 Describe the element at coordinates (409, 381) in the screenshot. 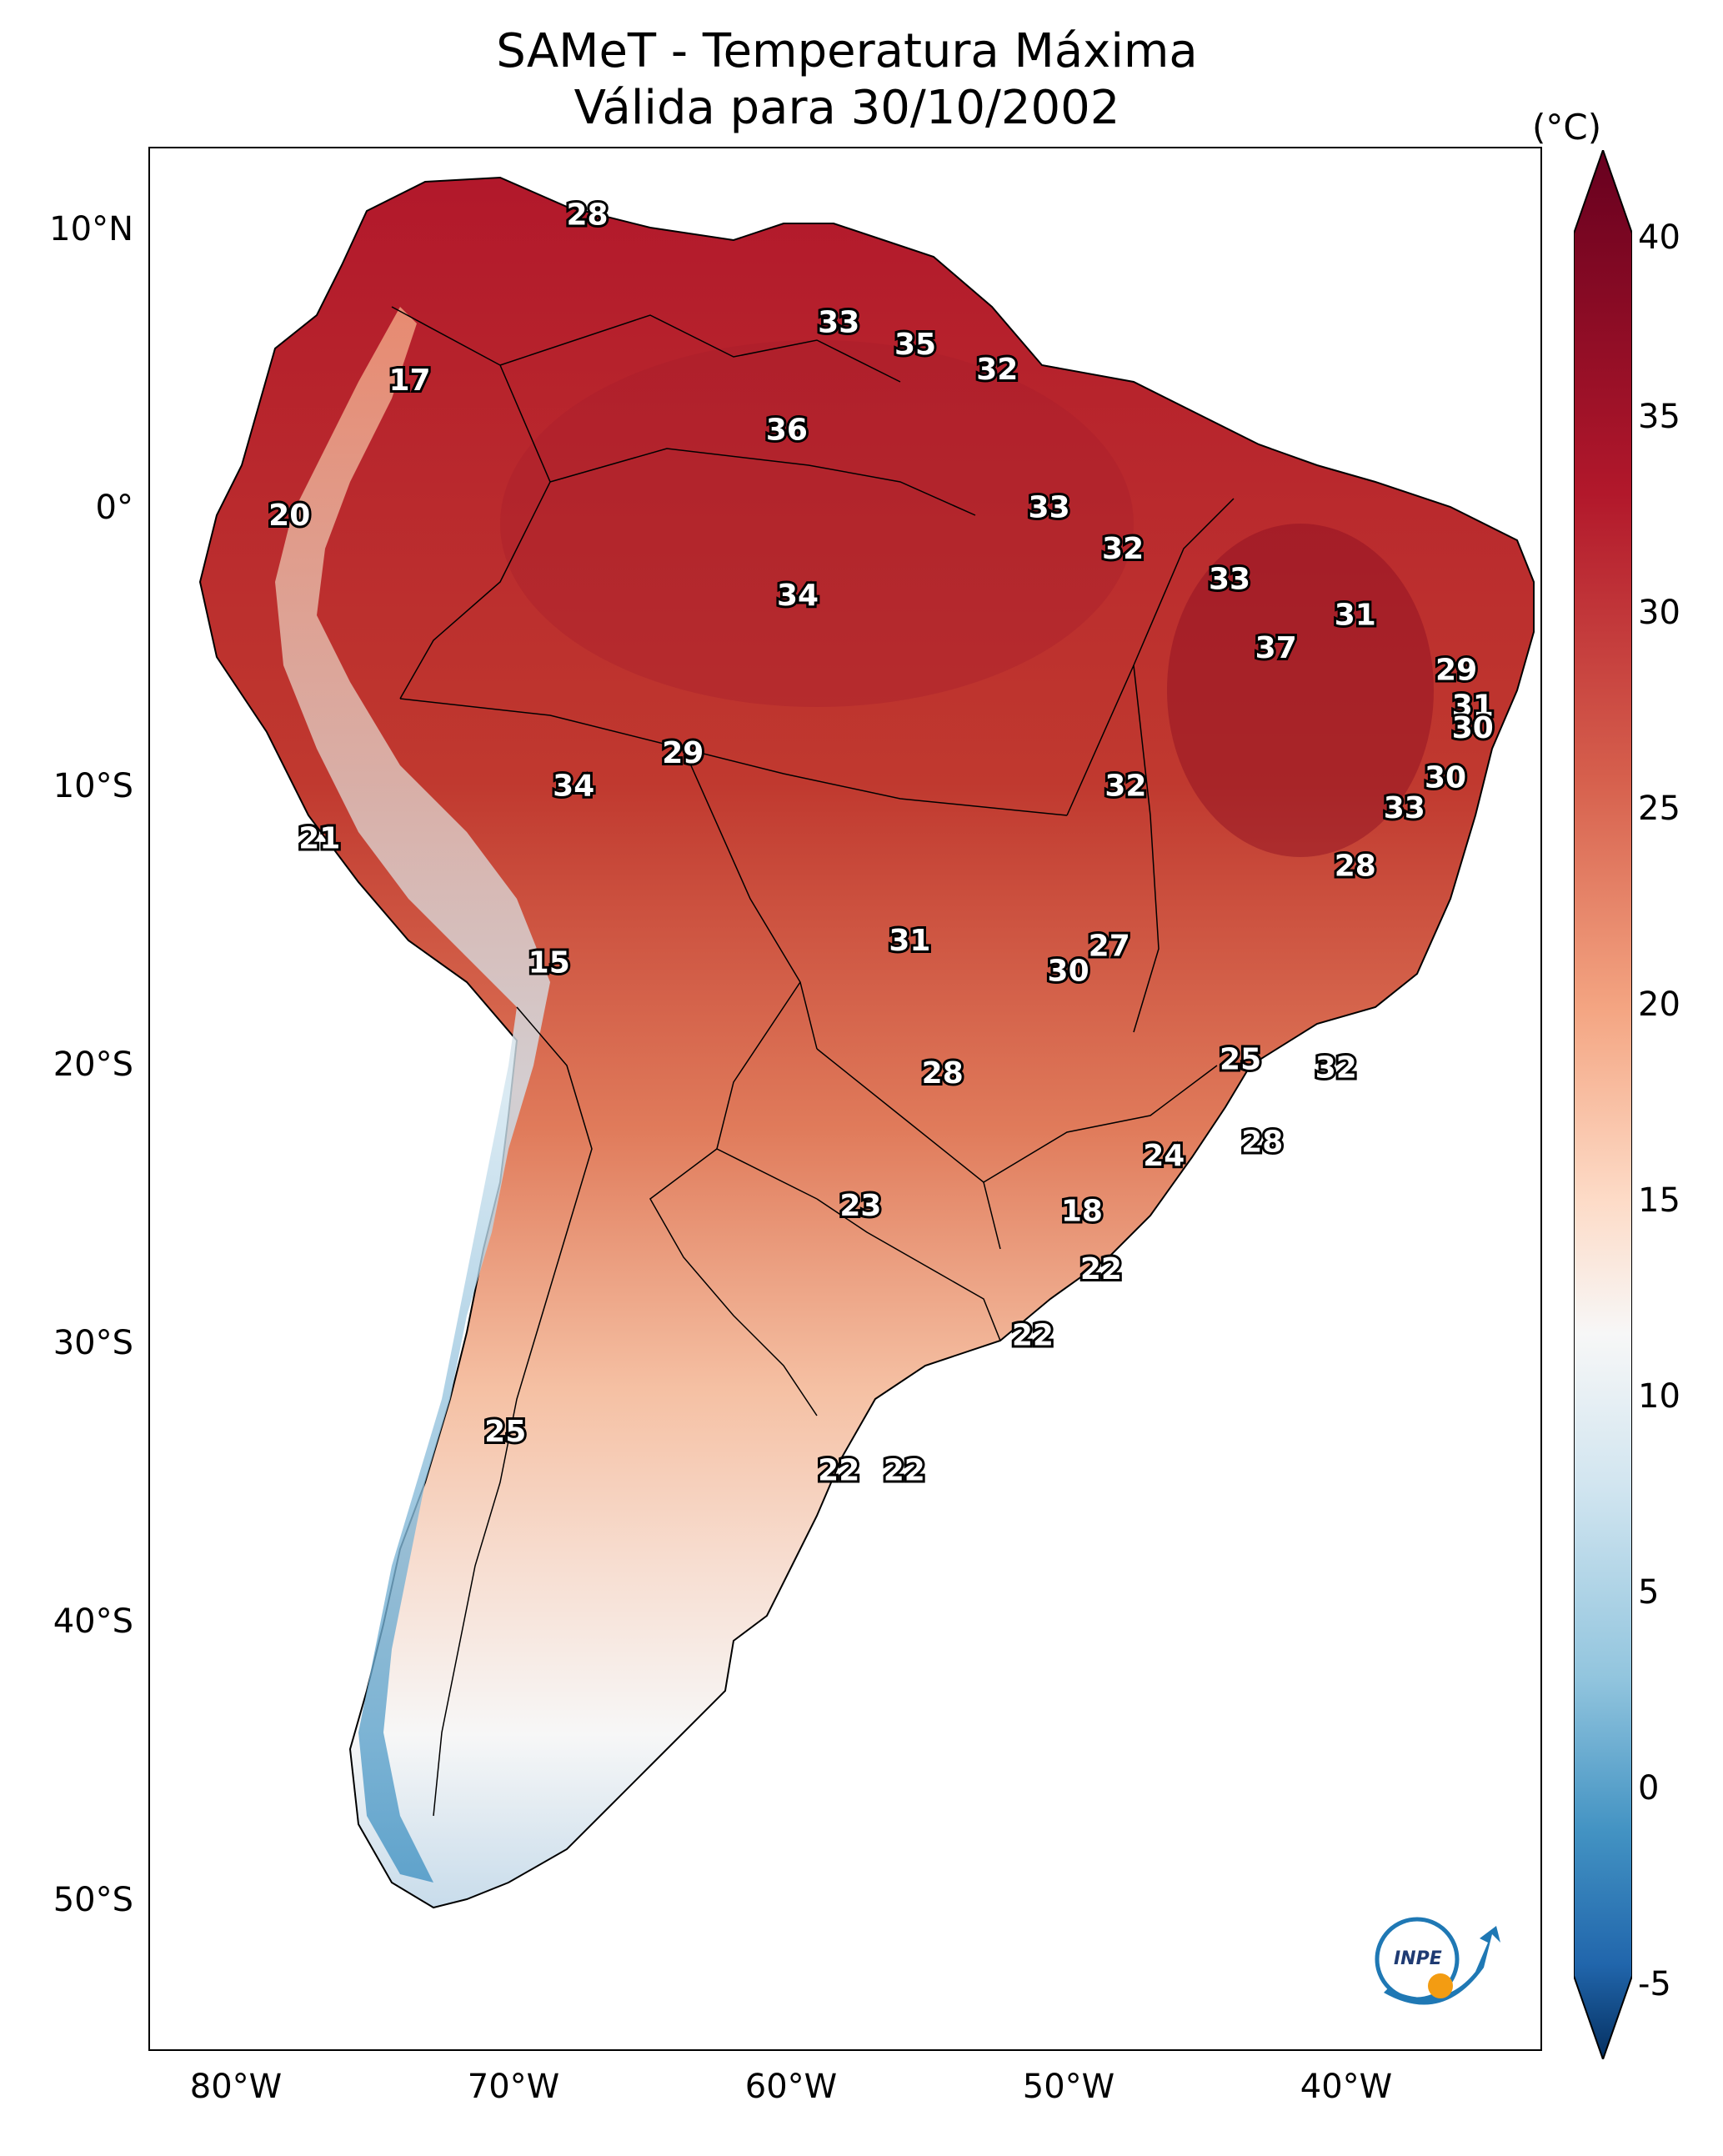

I see `temperature-label: 17` at that location.